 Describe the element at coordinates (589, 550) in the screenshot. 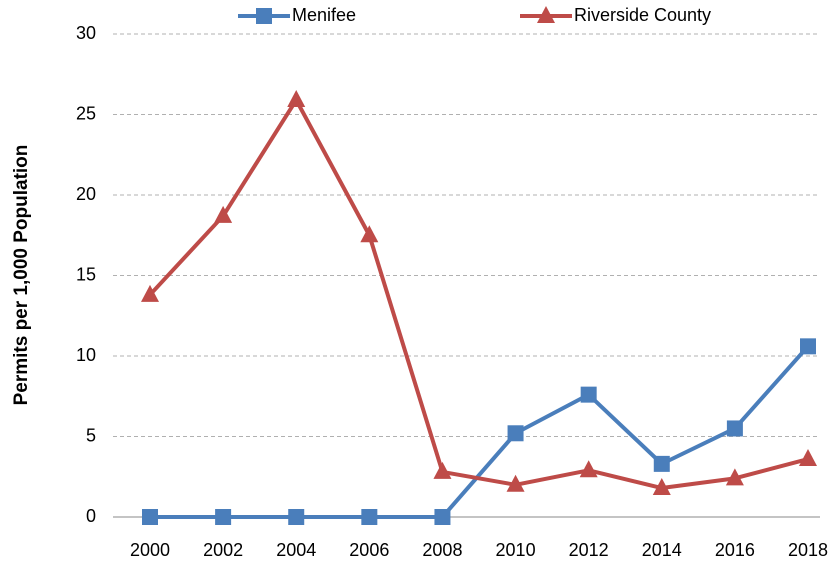

I see `x-tick-label: 2012` at that location.